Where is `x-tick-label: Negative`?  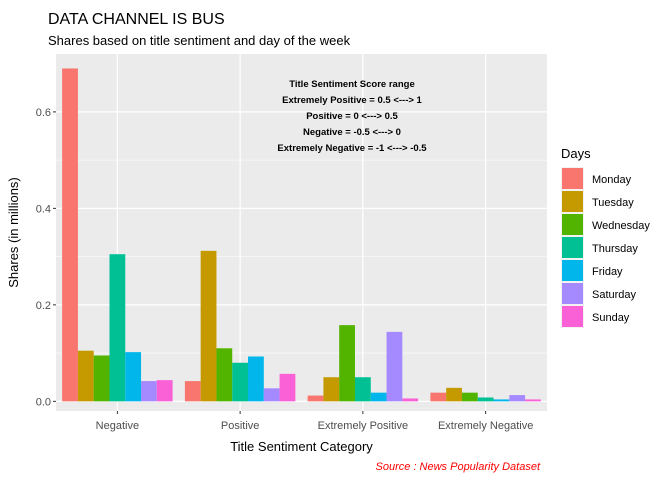 x-tick-label: Negative is located at coordinates (117, 426).